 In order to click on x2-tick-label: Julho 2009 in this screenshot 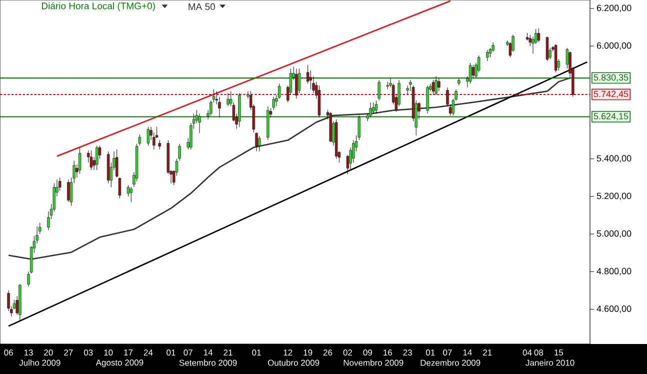, I will do `click(39, 363)`.